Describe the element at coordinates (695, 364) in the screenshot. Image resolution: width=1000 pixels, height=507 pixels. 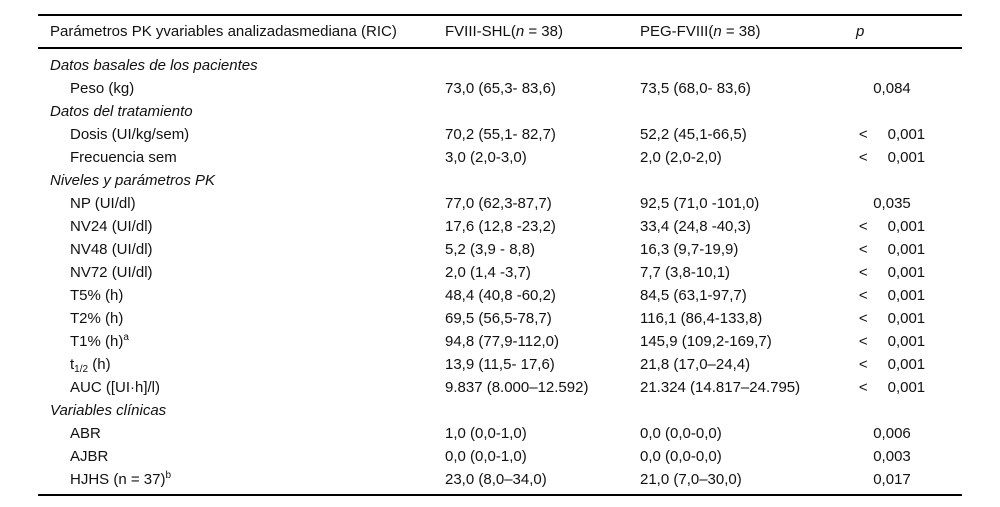
I see `peg-fviii-value: 21,8 (17,0–24,4)` at that location.